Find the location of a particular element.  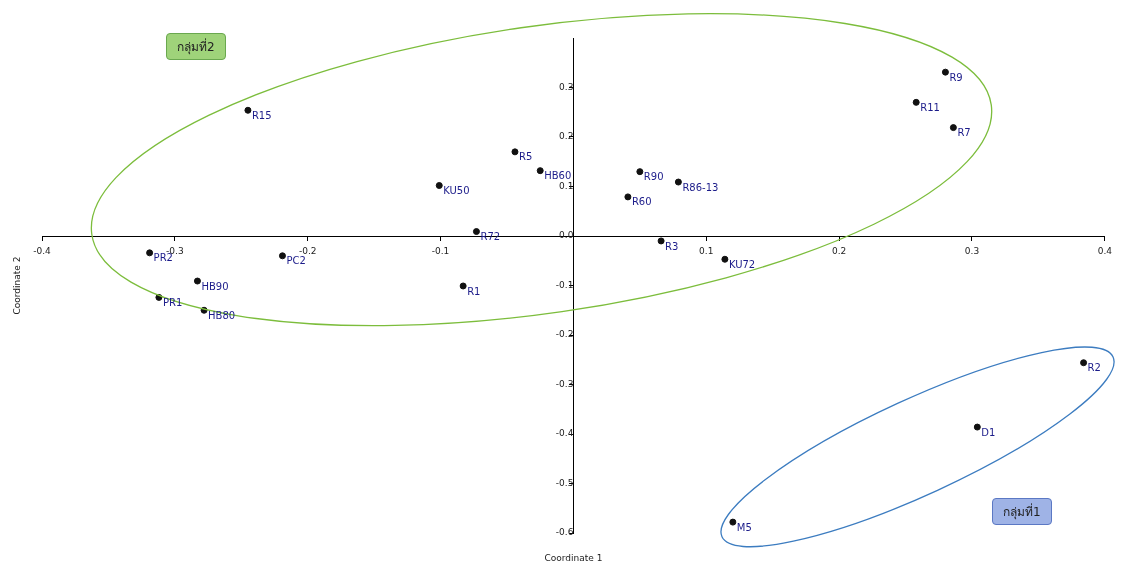

annotation: HB90 is located at coordinates (215, 286).